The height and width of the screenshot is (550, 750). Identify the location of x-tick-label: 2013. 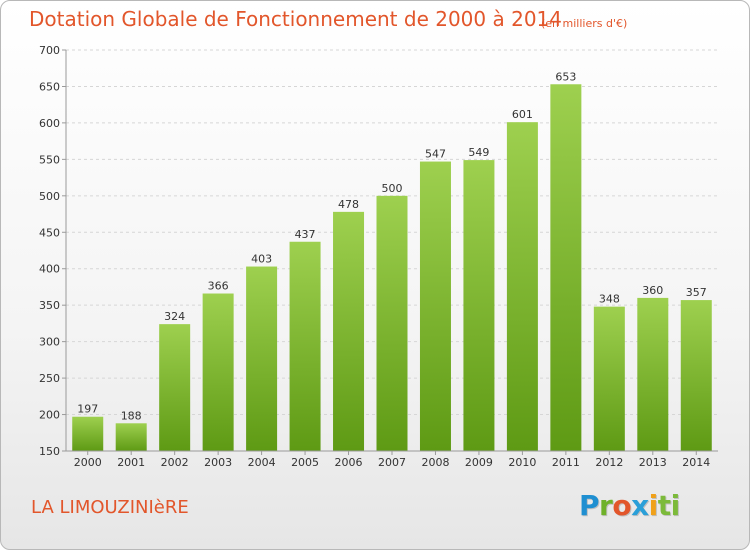
(653, 462).